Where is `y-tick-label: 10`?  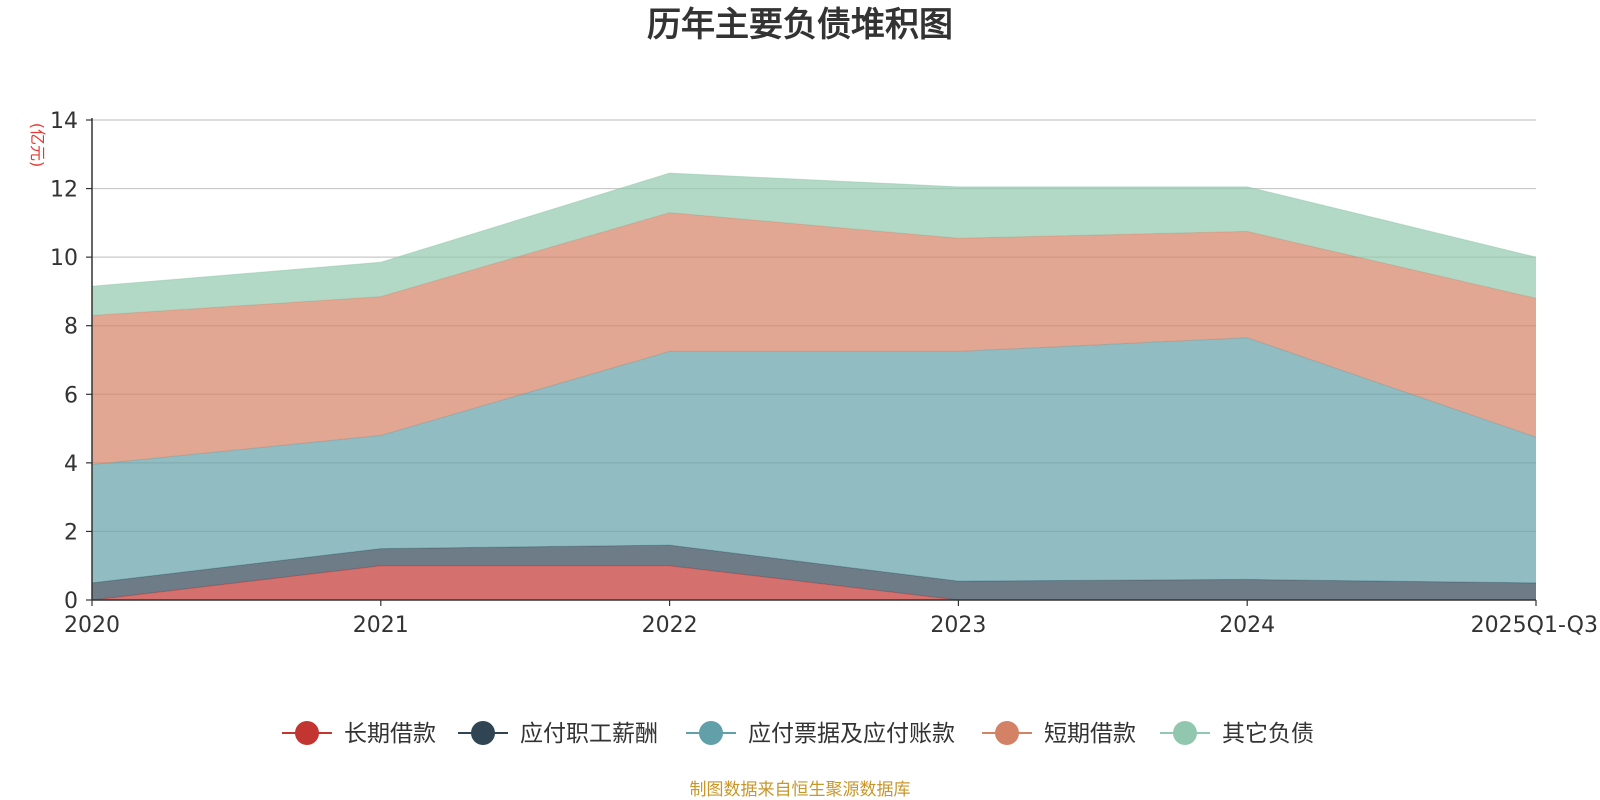
y-tick-label: 10 is located at coordinates (64, 258).